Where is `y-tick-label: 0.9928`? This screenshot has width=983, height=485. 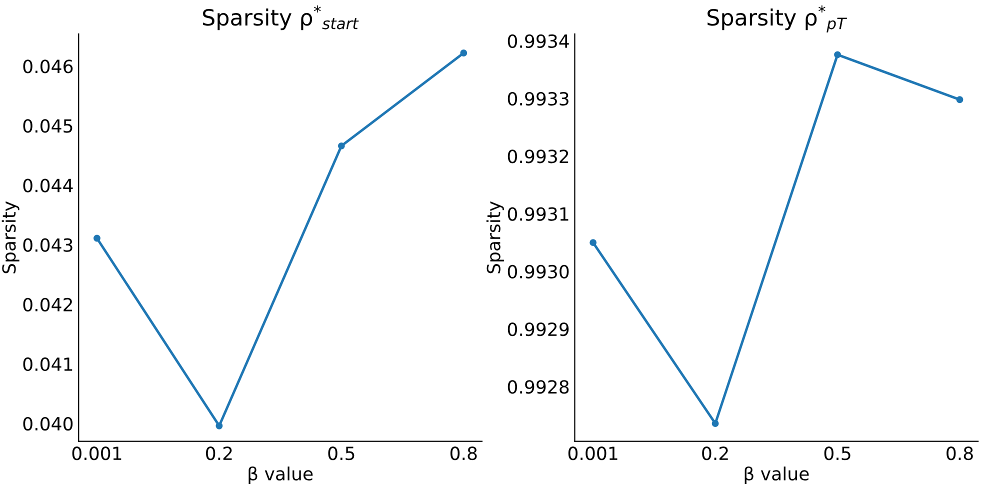 y-tick-label: 0.9928 is located at coordinates (538, 387).